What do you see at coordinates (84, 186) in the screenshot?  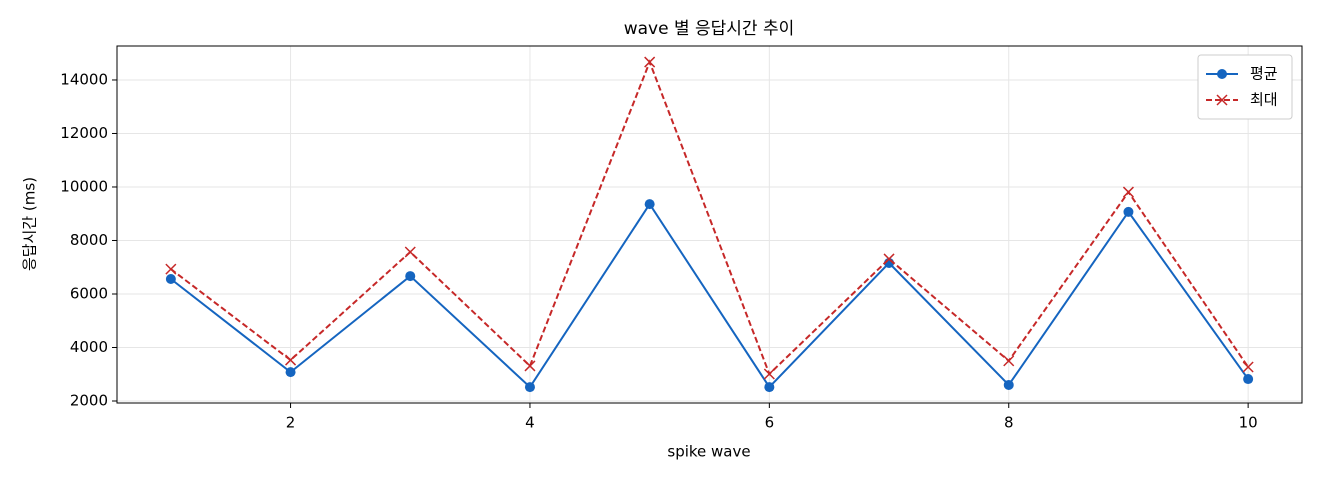 I see `y-tick-label: 10000` at bounding box center [84, 186].